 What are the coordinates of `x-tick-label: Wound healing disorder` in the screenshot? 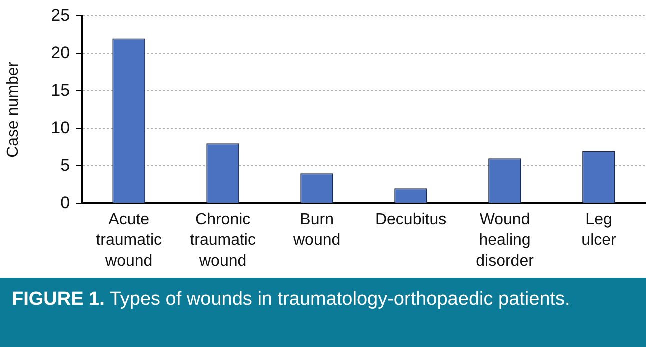 It's located at (505, 240).